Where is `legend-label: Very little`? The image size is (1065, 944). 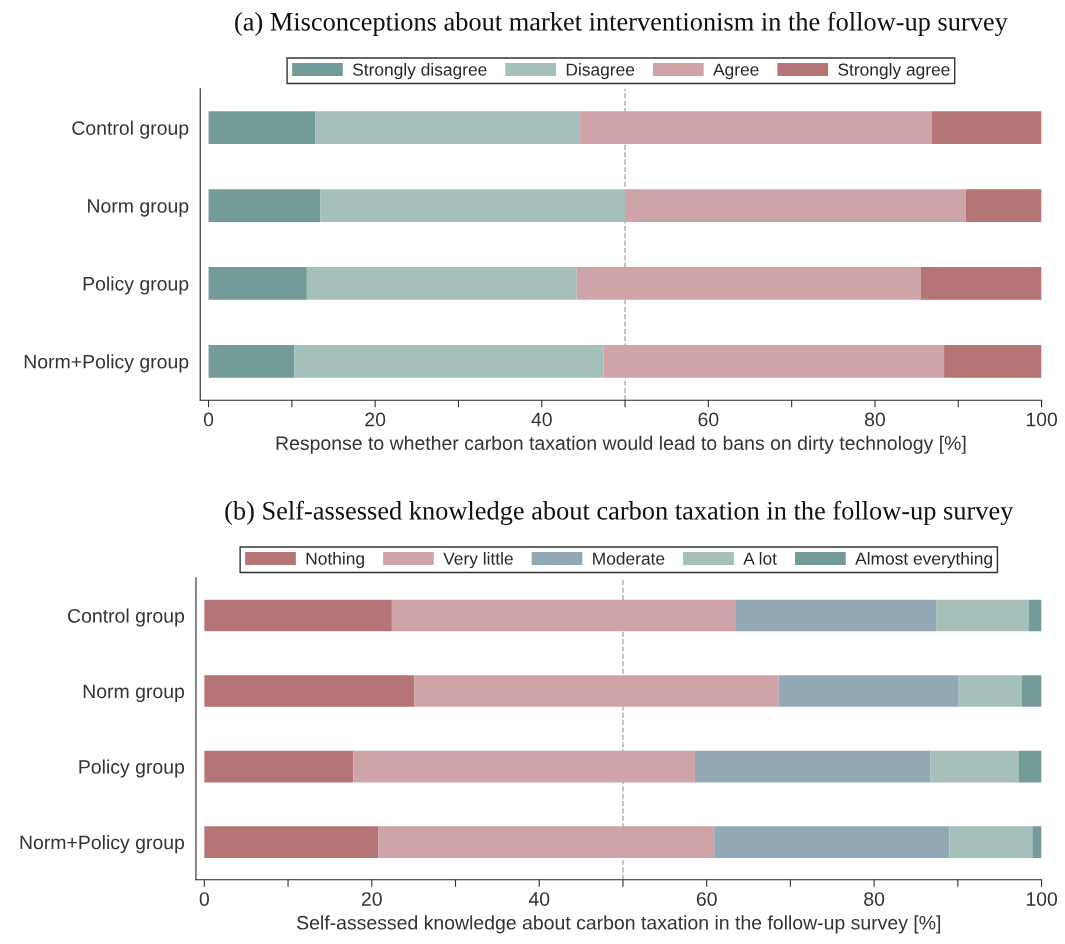
legend-label: Very little is located at coordinates (478, 560).